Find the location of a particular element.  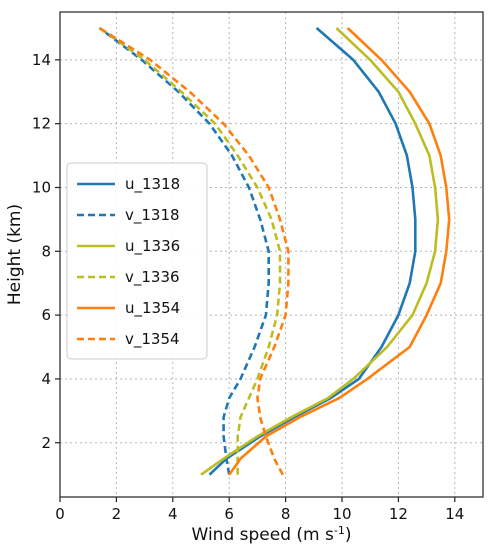

legend-label-v_1354: v_1354 is located at coordinates (152, 339).